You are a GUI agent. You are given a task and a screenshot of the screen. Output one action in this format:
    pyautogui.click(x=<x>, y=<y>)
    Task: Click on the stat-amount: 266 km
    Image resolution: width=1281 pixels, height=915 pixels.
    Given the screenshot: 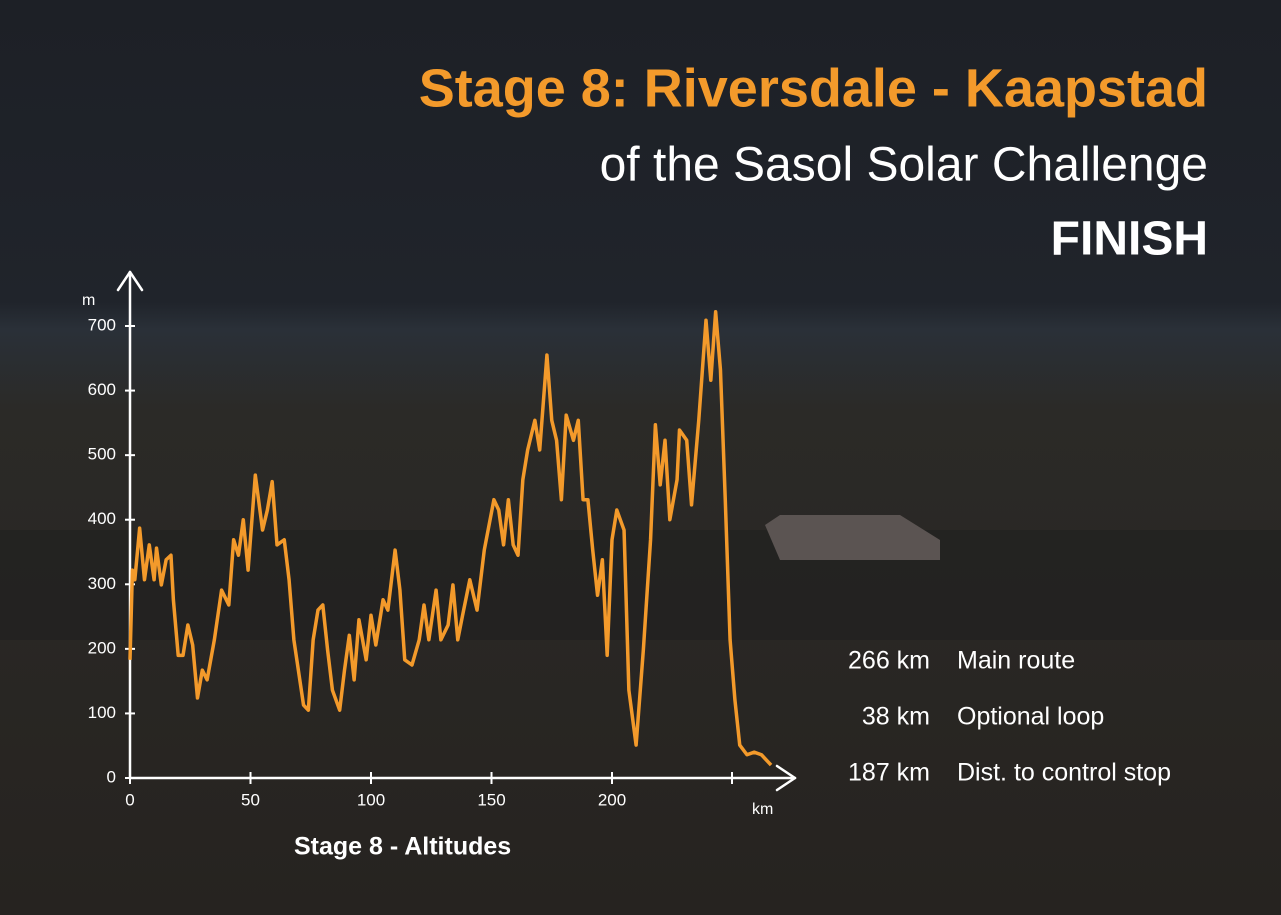 What is the action you would take?
    pyautogui.click(x=889, y=661)
    